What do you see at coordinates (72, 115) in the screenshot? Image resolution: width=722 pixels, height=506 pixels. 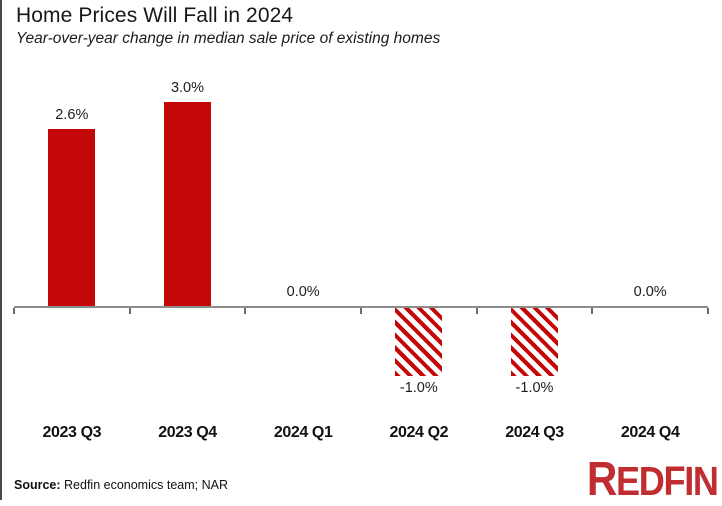 I see `value-label: 2.6%` at bounding box center [72, 115].